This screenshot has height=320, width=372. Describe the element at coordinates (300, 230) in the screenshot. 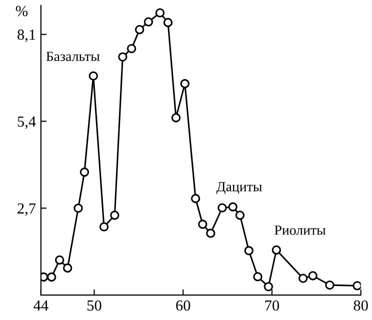

I see `annotation: Риолиты` at that location.